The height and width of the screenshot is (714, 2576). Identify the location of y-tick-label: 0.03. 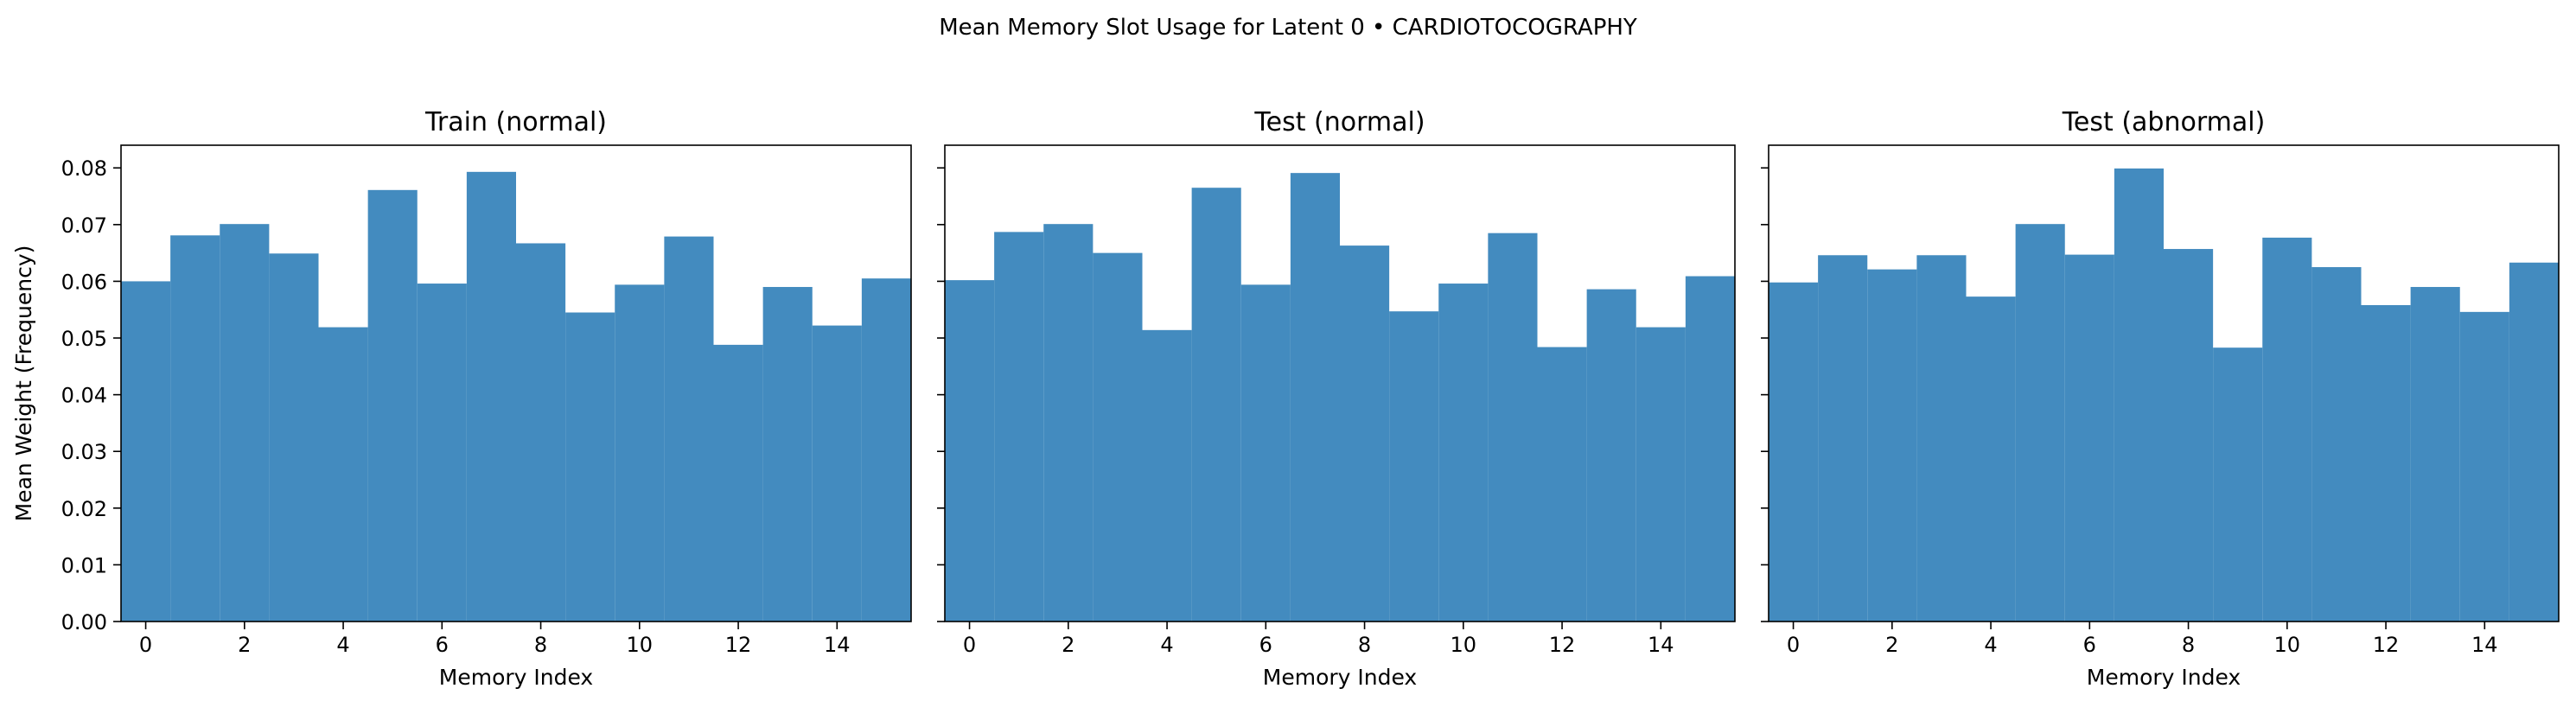
(84, 452).